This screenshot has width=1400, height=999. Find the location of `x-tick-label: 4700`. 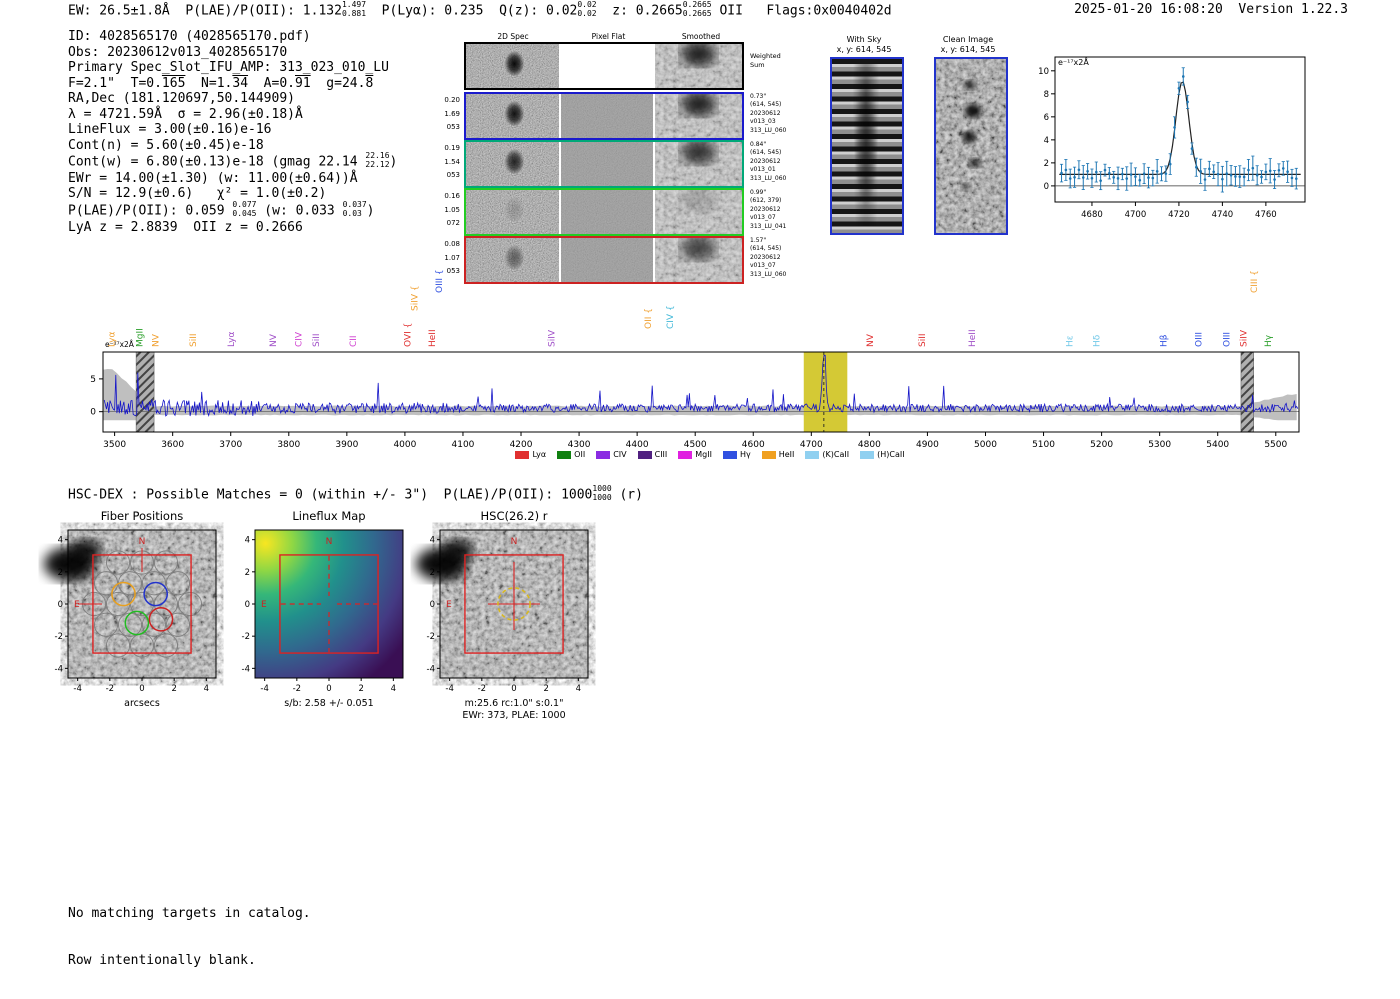

x-tick-label: 4700 is located at coordinates (1136, 215).